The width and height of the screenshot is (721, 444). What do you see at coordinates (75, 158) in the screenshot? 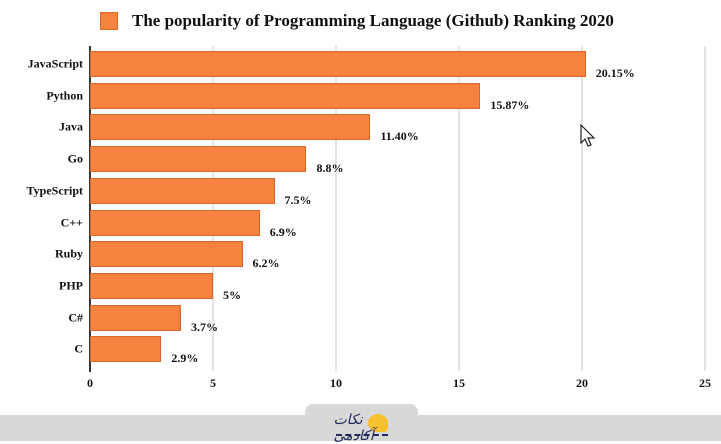
I see `y-category-label: Go` at bounding box center [75, 158].